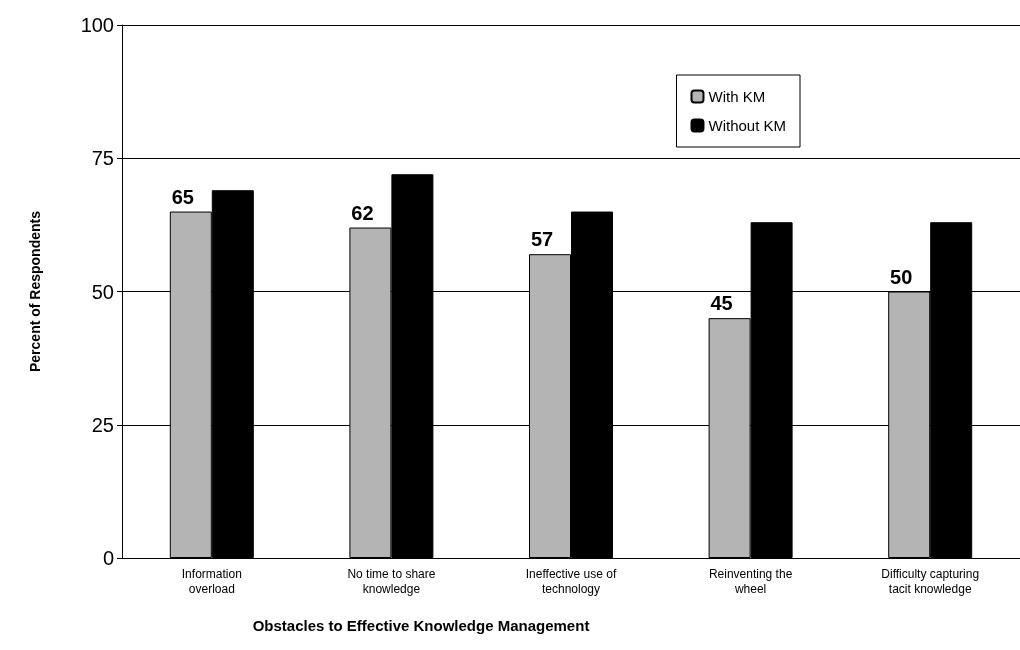 The image size is (1020, 650). What do you see at coordinates (721, 303) in the screenshot?
I see `data-label: 45` at bounding box center [721, 303].